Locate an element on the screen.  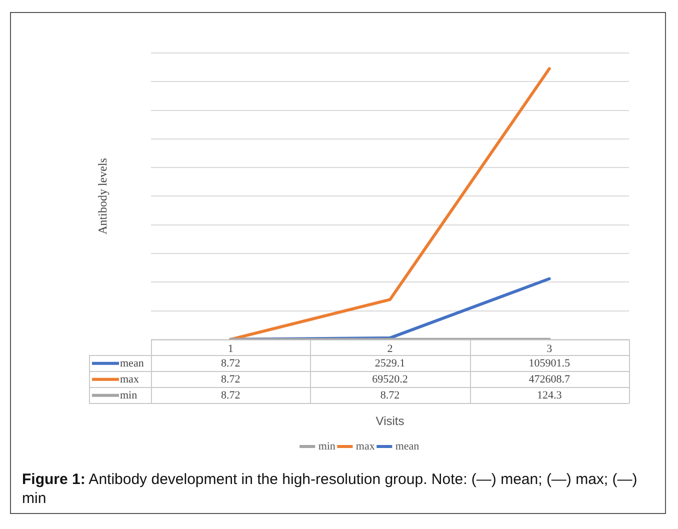
x-tick-label: 2 is located at coordinates (390, 348).